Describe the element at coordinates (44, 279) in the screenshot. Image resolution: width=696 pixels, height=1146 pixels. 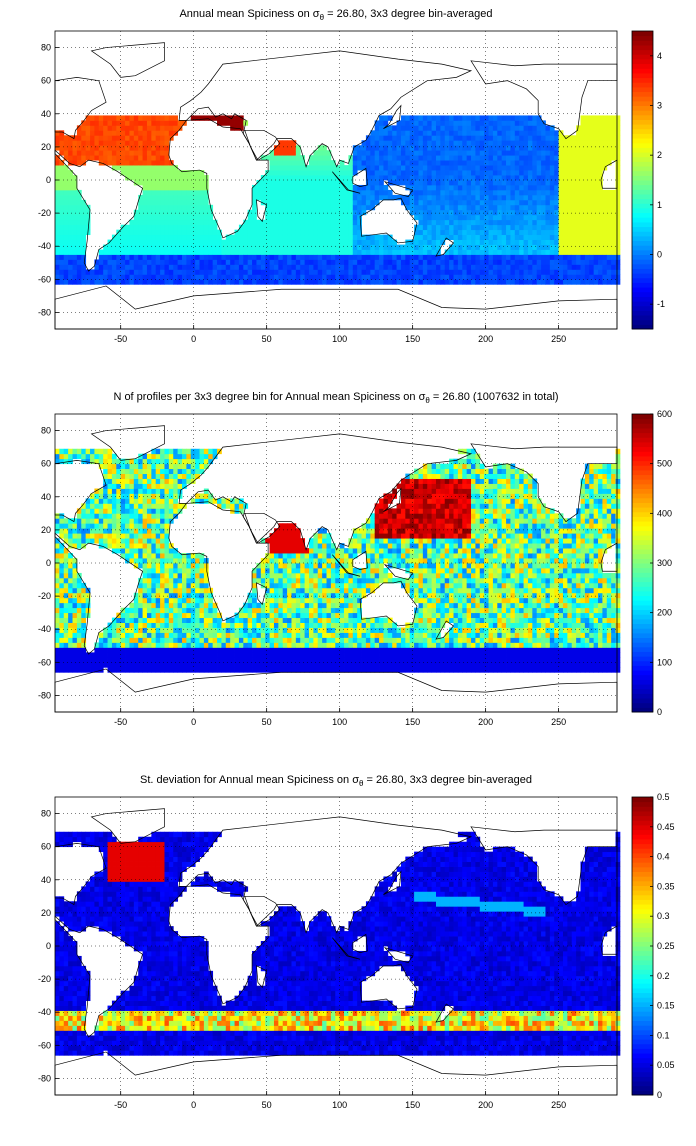
I see `y-tick-label: -60` at that location.